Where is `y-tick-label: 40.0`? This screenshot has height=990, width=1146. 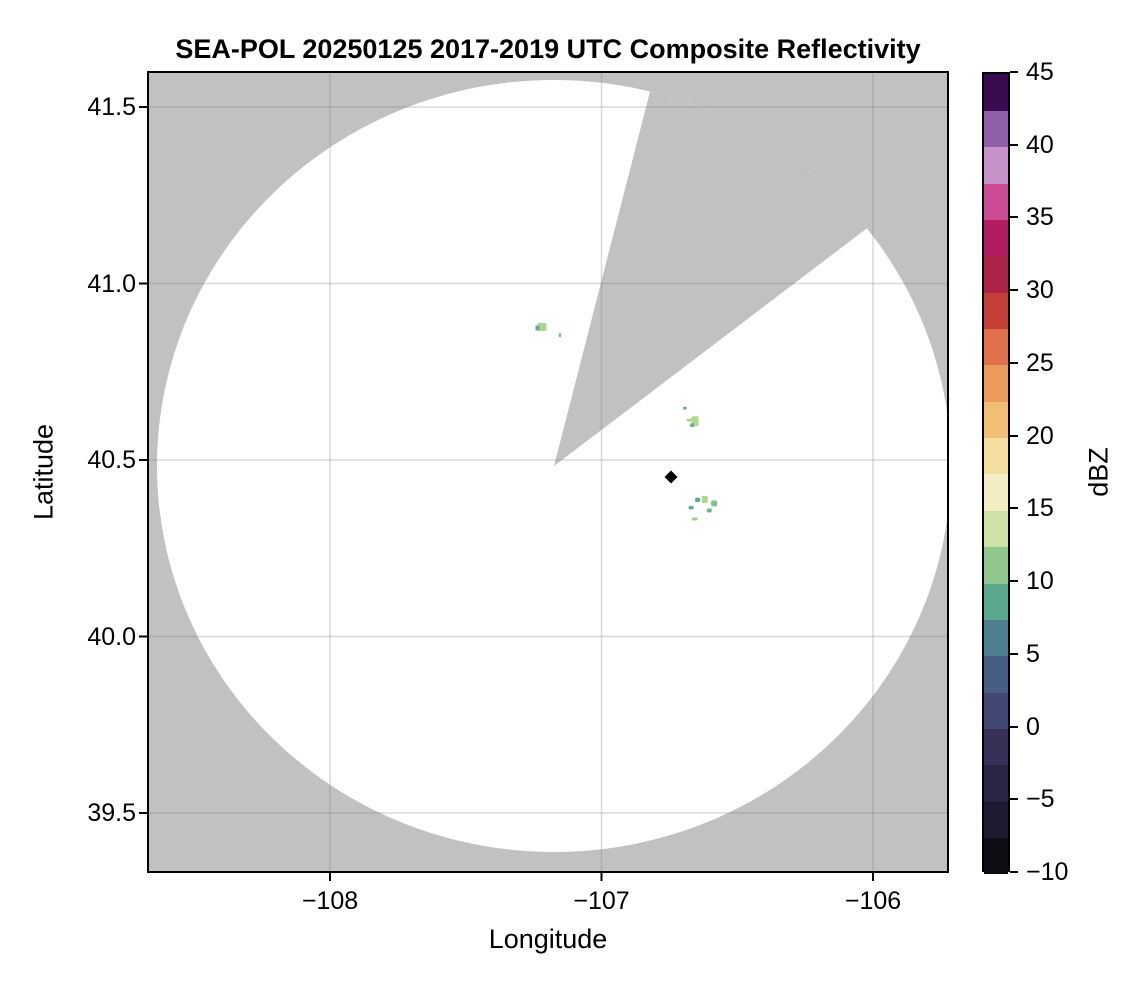 y-tick-label: 40.0 is located at coordinates (111, 636).